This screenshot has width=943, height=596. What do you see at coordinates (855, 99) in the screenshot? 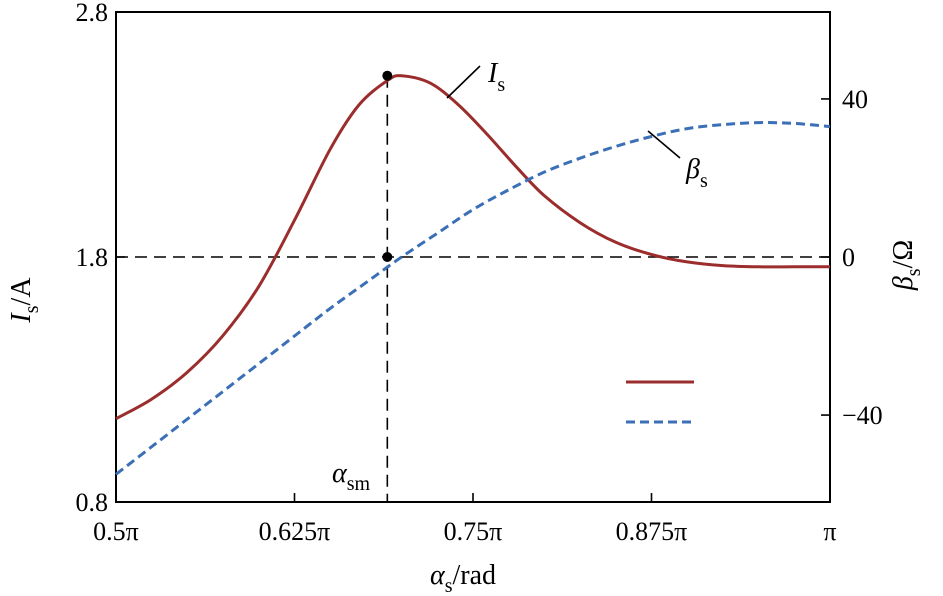
I see `y-right-tick-label: 40` at bounding box center [855, 99].